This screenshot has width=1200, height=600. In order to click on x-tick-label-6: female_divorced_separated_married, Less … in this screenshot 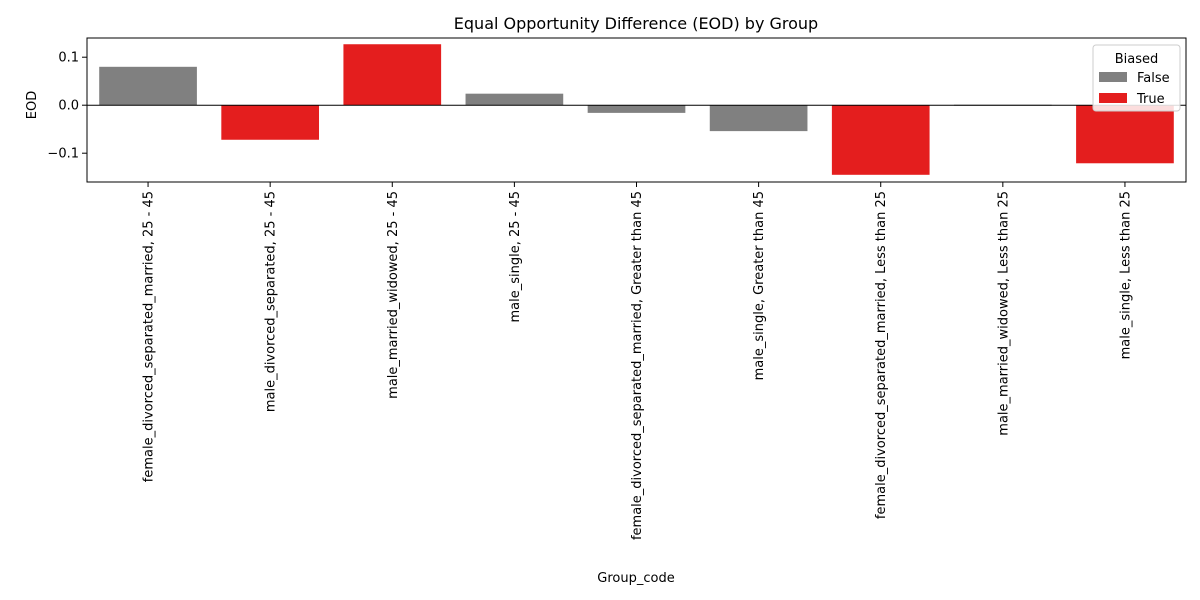, I will do `click(881, 355)`.